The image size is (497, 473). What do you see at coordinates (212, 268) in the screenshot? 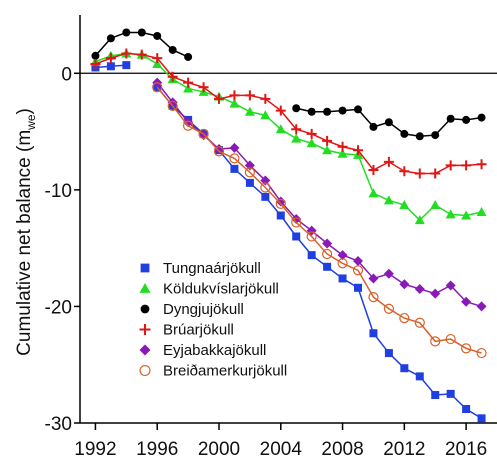
I see `legend-label: Tungnaárjökull` at bounding box center [212, 268].